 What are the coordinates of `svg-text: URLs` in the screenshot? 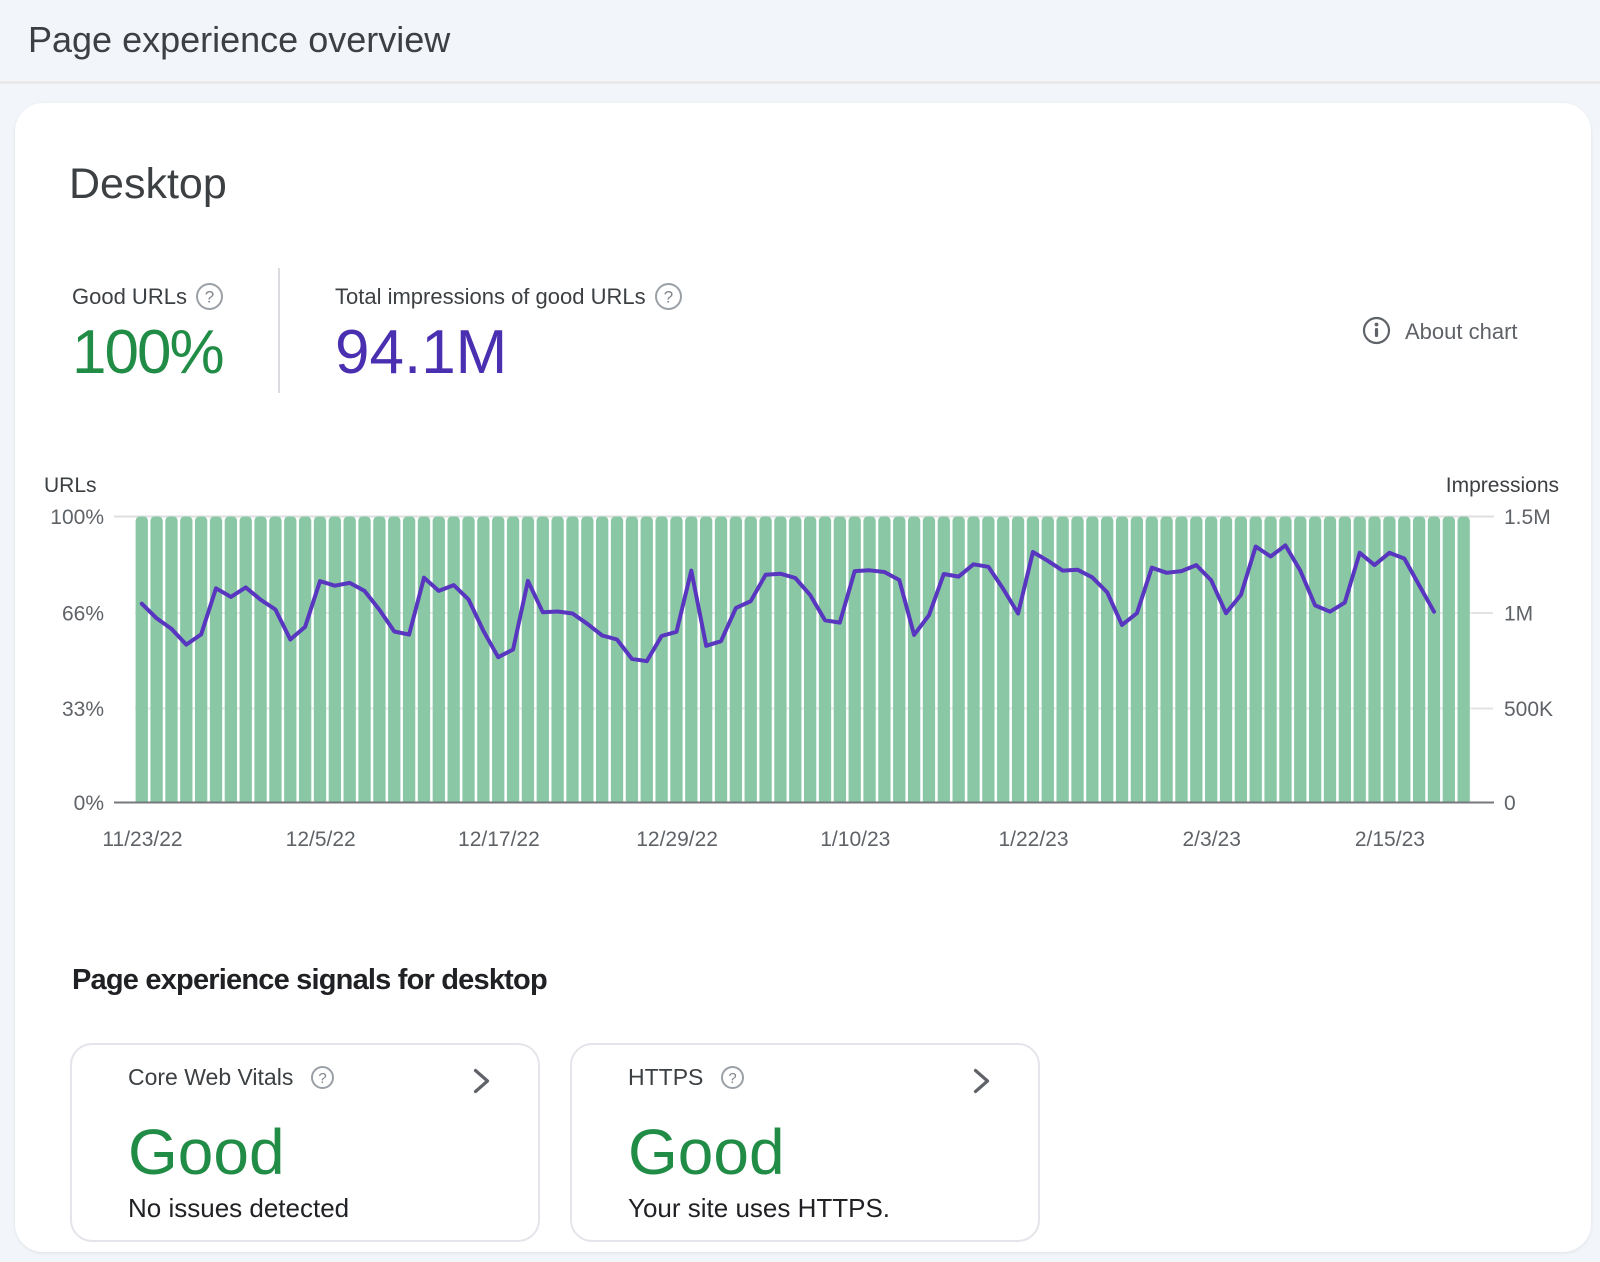 It's located at (70, 485).